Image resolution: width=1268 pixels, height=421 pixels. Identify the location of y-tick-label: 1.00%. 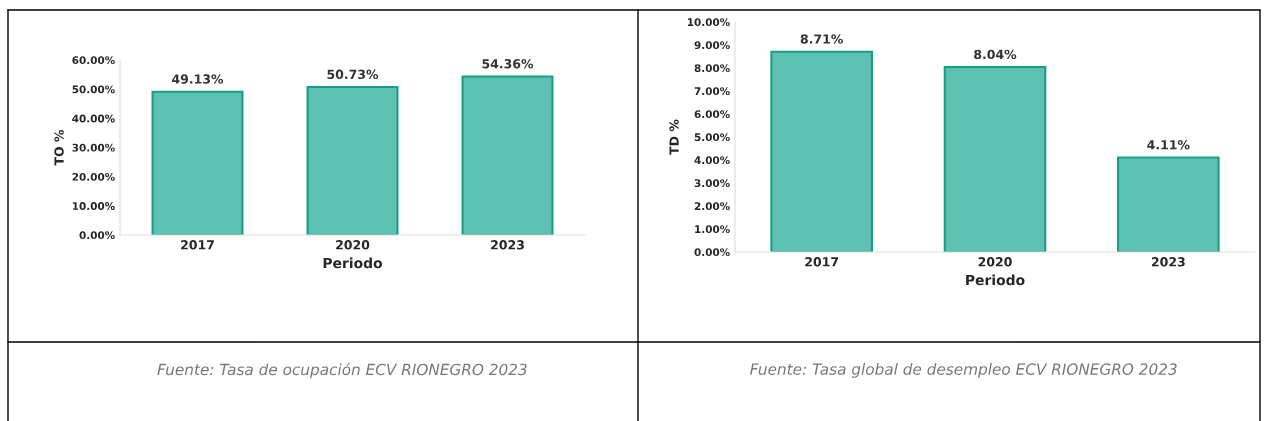
(712, 229).